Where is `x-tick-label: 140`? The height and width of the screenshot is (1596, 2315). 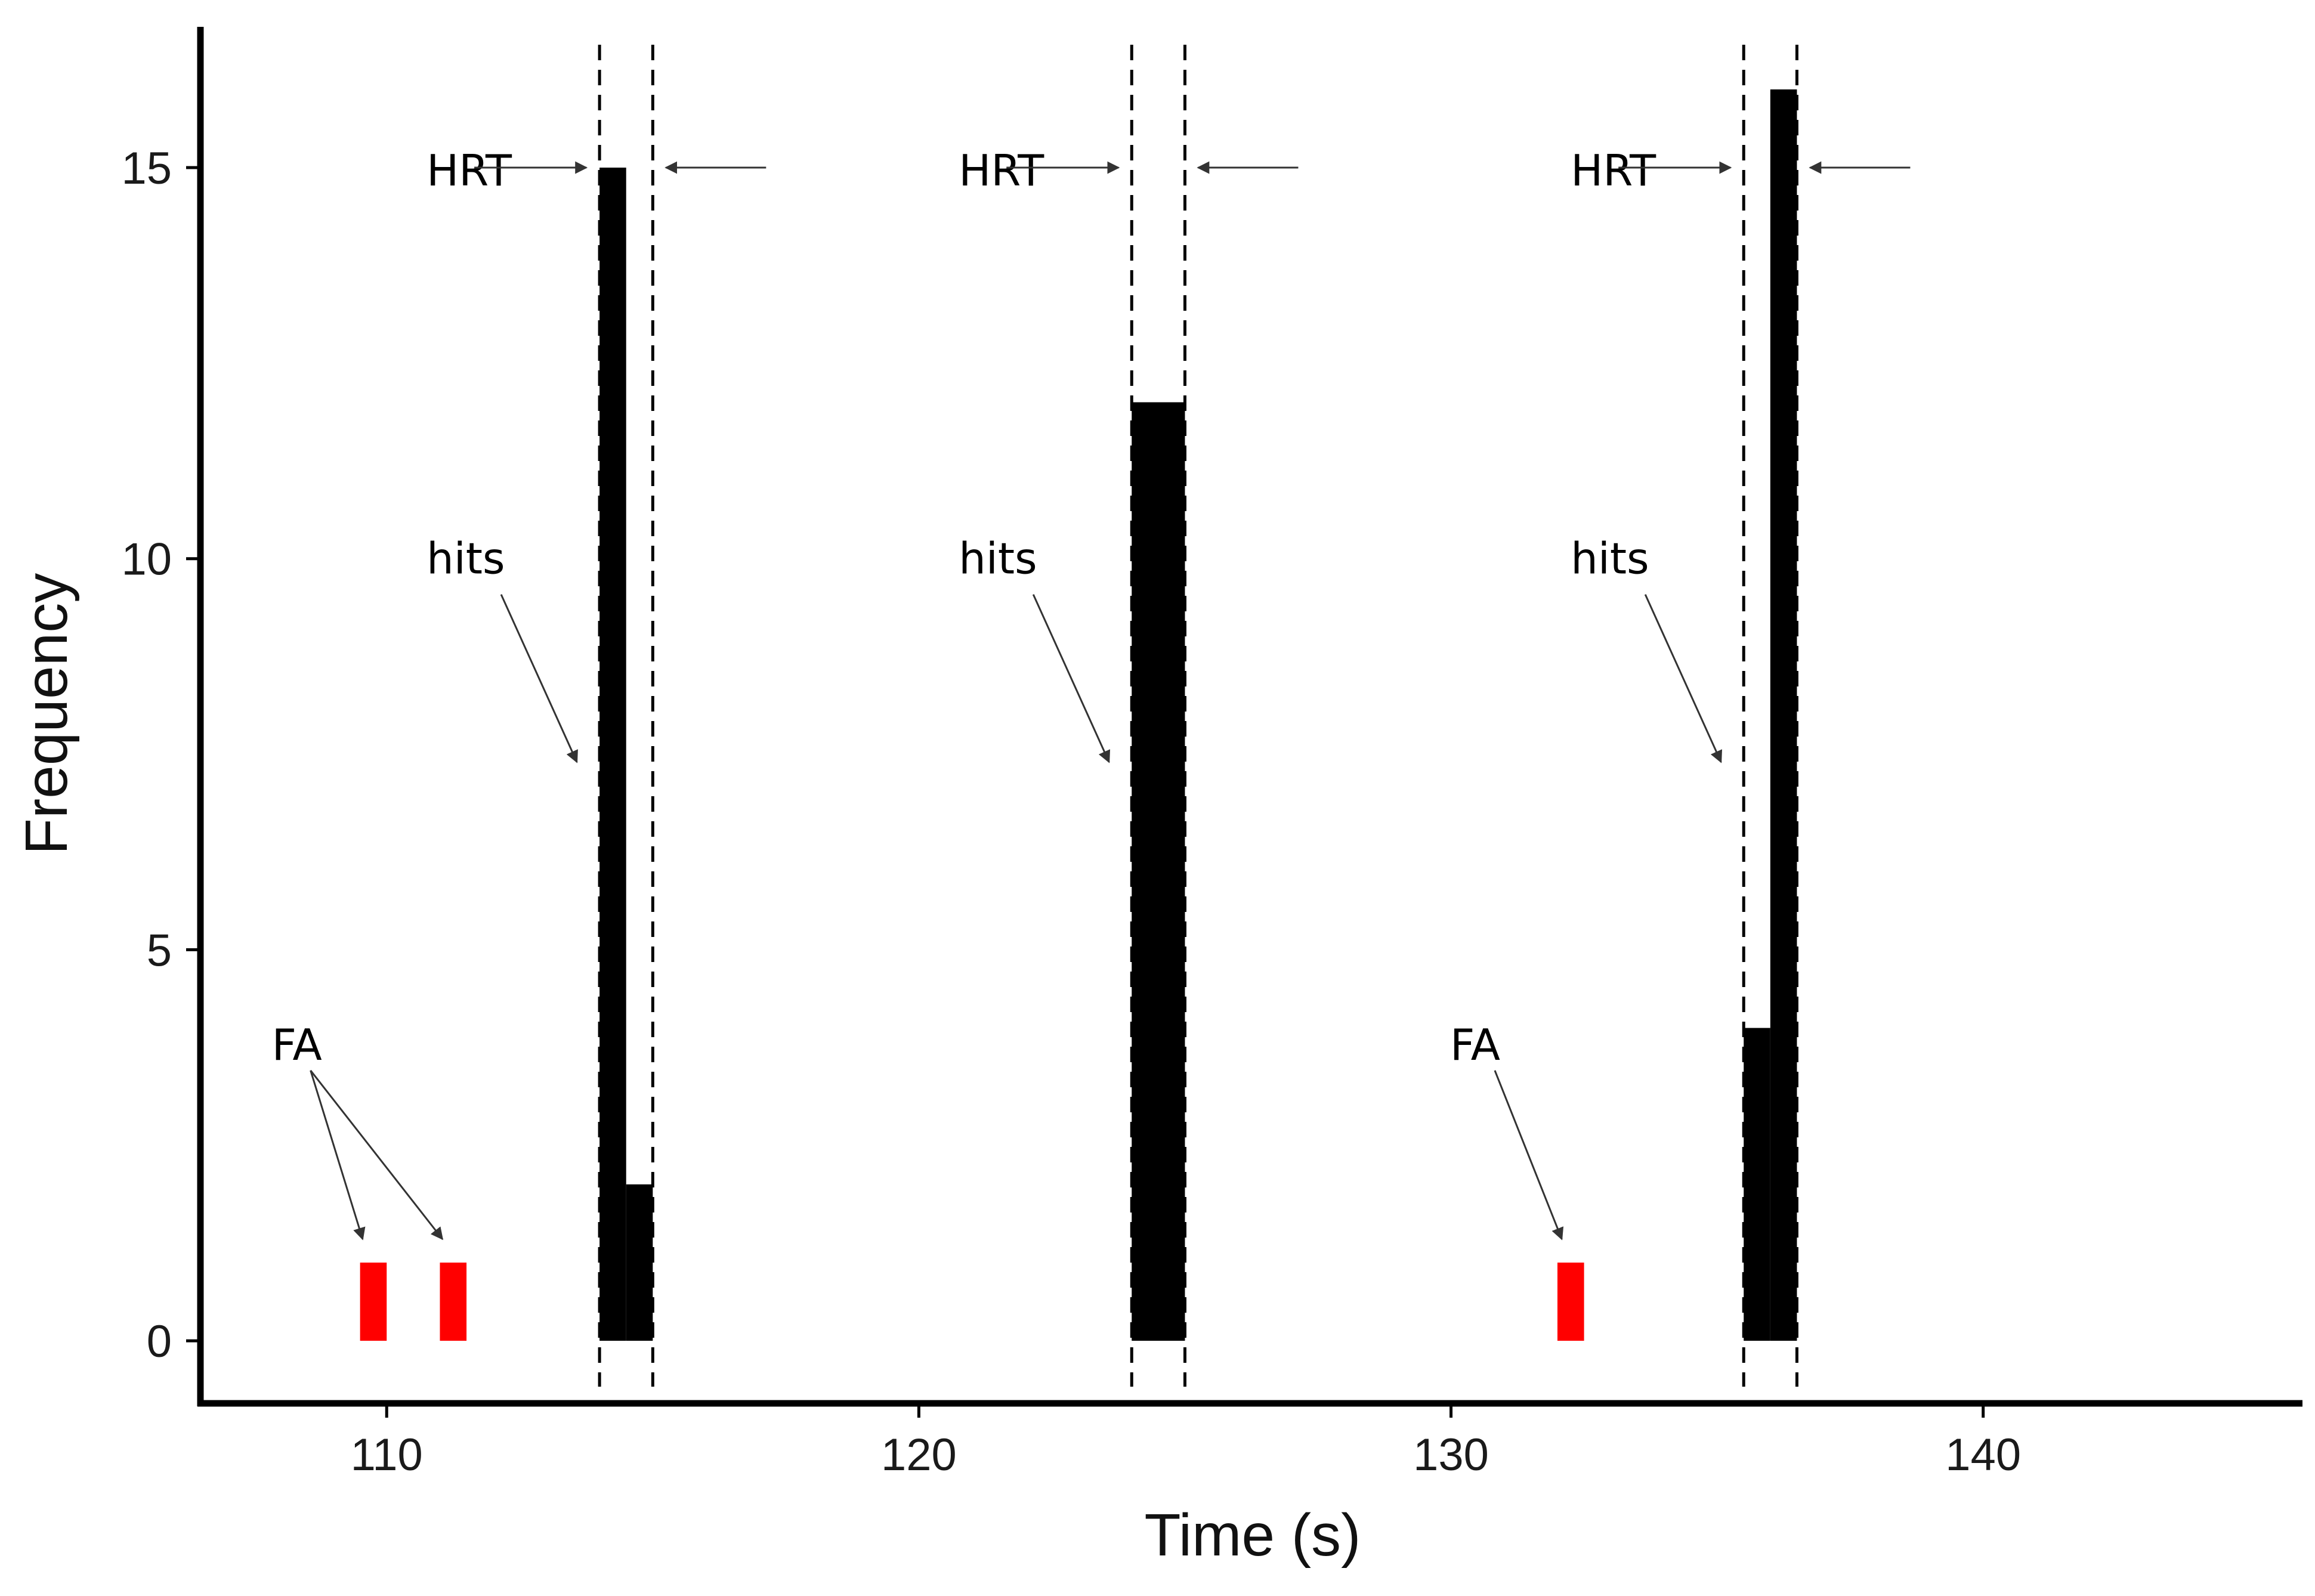 x-tick-label: 140 is located at coordinates (1983, 1455).